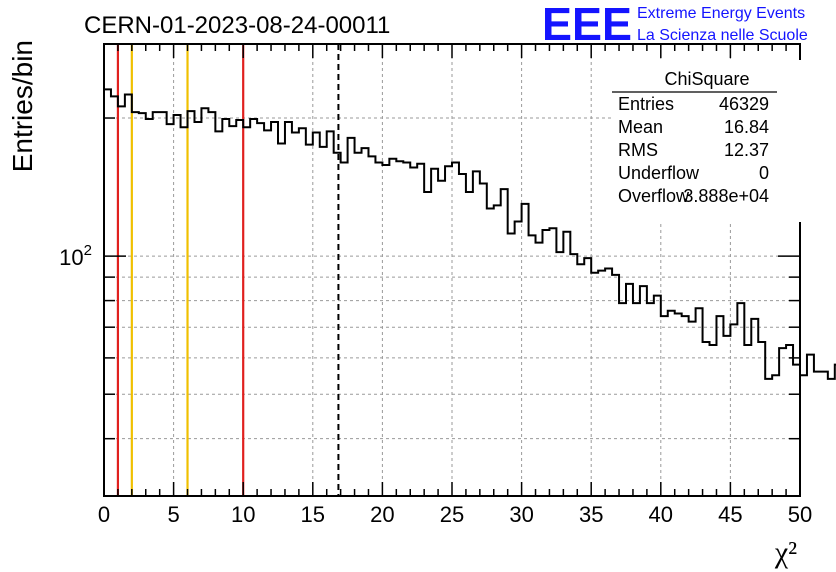 The image size is (836, 572). I want to click on stat-label: Underflow, so click(659, 173).